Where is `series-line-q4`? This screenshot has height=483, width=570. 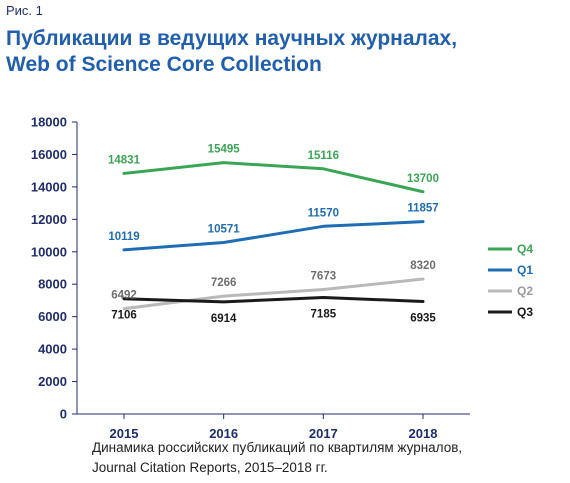 series-line-q4 is located at coordinates (273, 177).